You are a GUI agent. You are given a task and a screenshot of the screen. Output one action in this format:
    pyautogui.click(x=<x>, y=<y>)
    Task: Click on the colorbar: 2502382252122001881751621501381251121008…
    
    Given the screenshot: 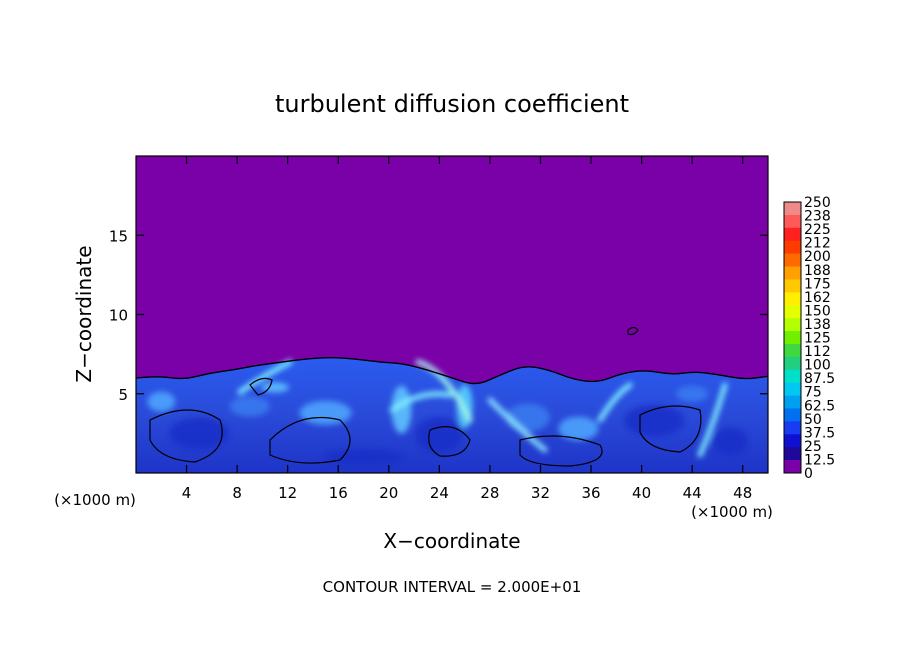 What is the action you would take?
    pyautogui.click(x=809, y=338)
    